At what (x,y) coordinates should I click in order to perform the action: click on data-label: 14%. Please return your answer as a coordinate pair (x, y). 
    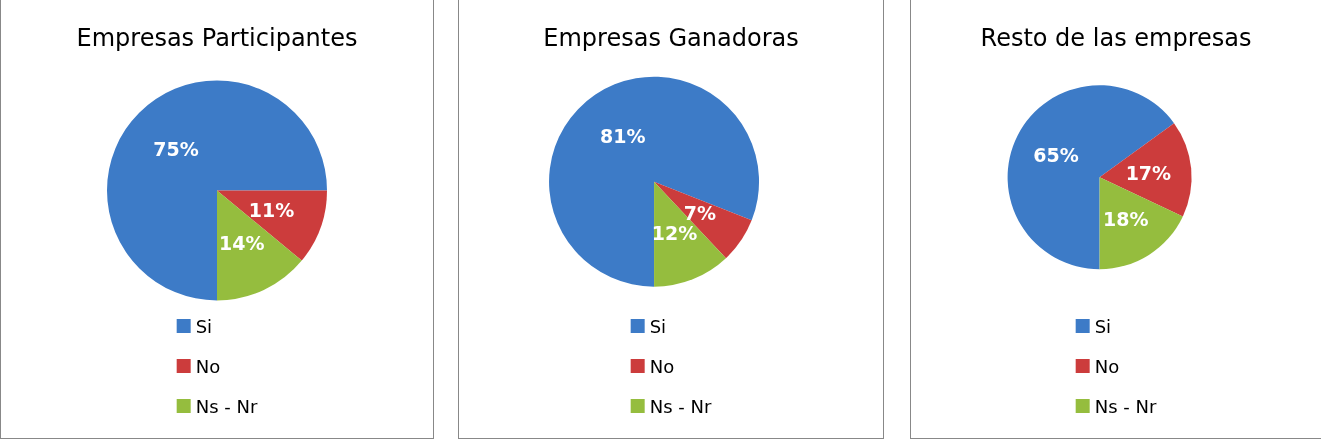
    Looking at the image, I should click on (241, 242).